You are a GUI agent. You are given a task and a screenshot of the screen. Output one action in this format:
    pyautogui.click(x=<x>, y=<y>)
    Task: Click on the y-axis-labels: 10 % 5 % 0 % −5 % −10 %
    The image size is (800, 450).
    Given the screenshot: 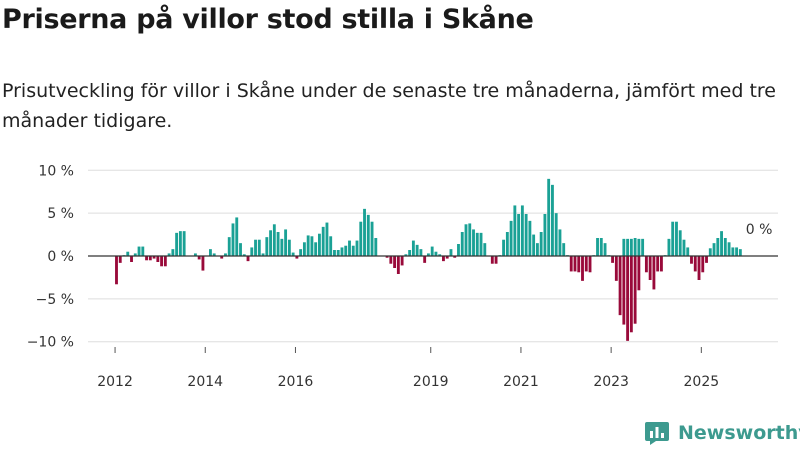 What is the action you would take?
    pyautogui.click(x=50, y=256)
    